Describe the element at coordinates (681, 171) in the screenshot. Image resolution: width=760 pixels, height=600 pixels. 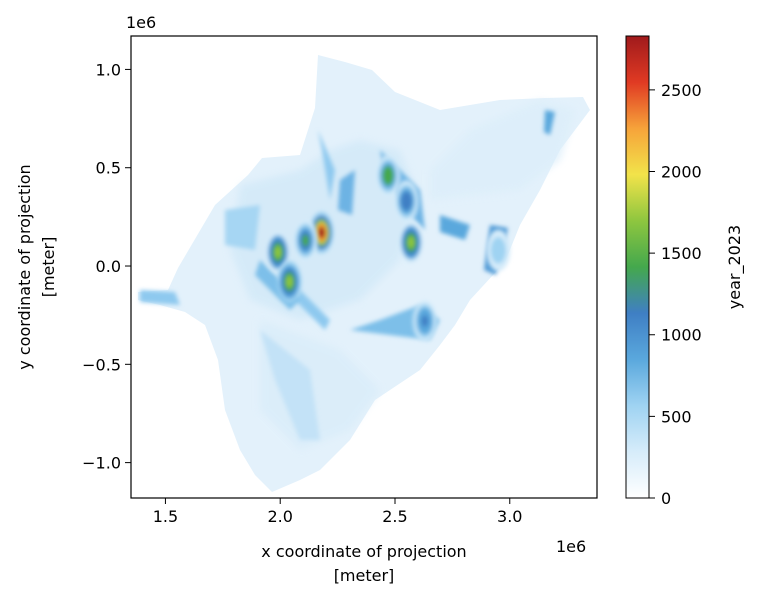
I see `colorbar-tick-label: 2000` at that location.